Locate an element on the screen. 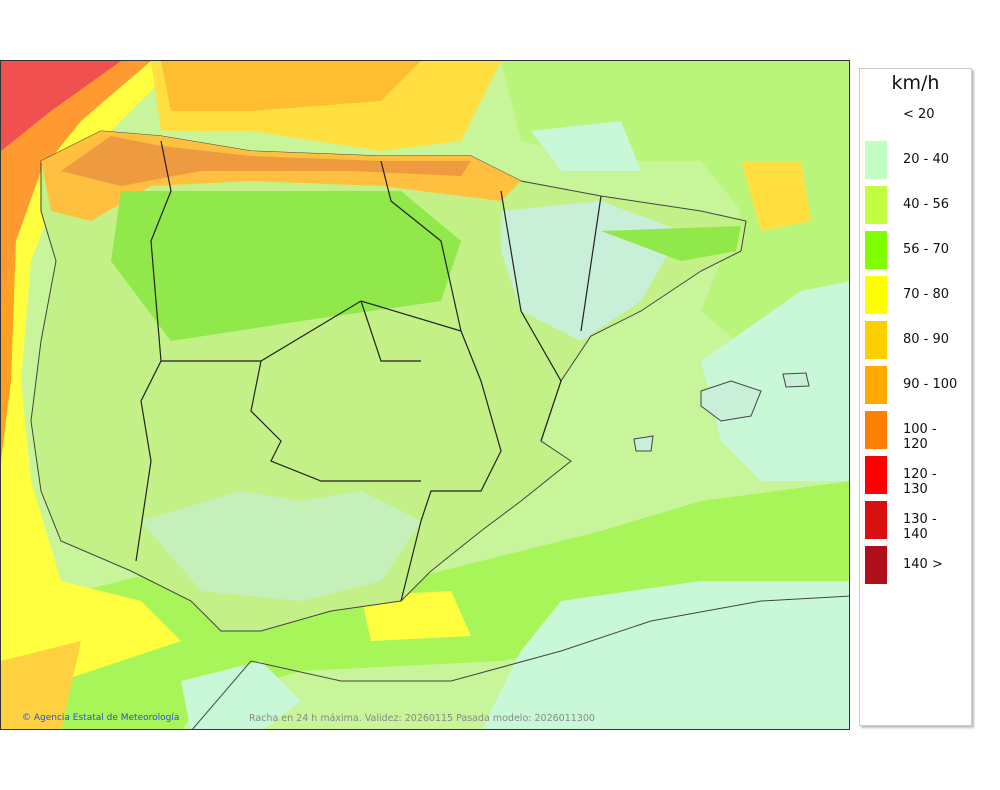  legend-item: 70 - 80 is located at coordinates (915, 295).